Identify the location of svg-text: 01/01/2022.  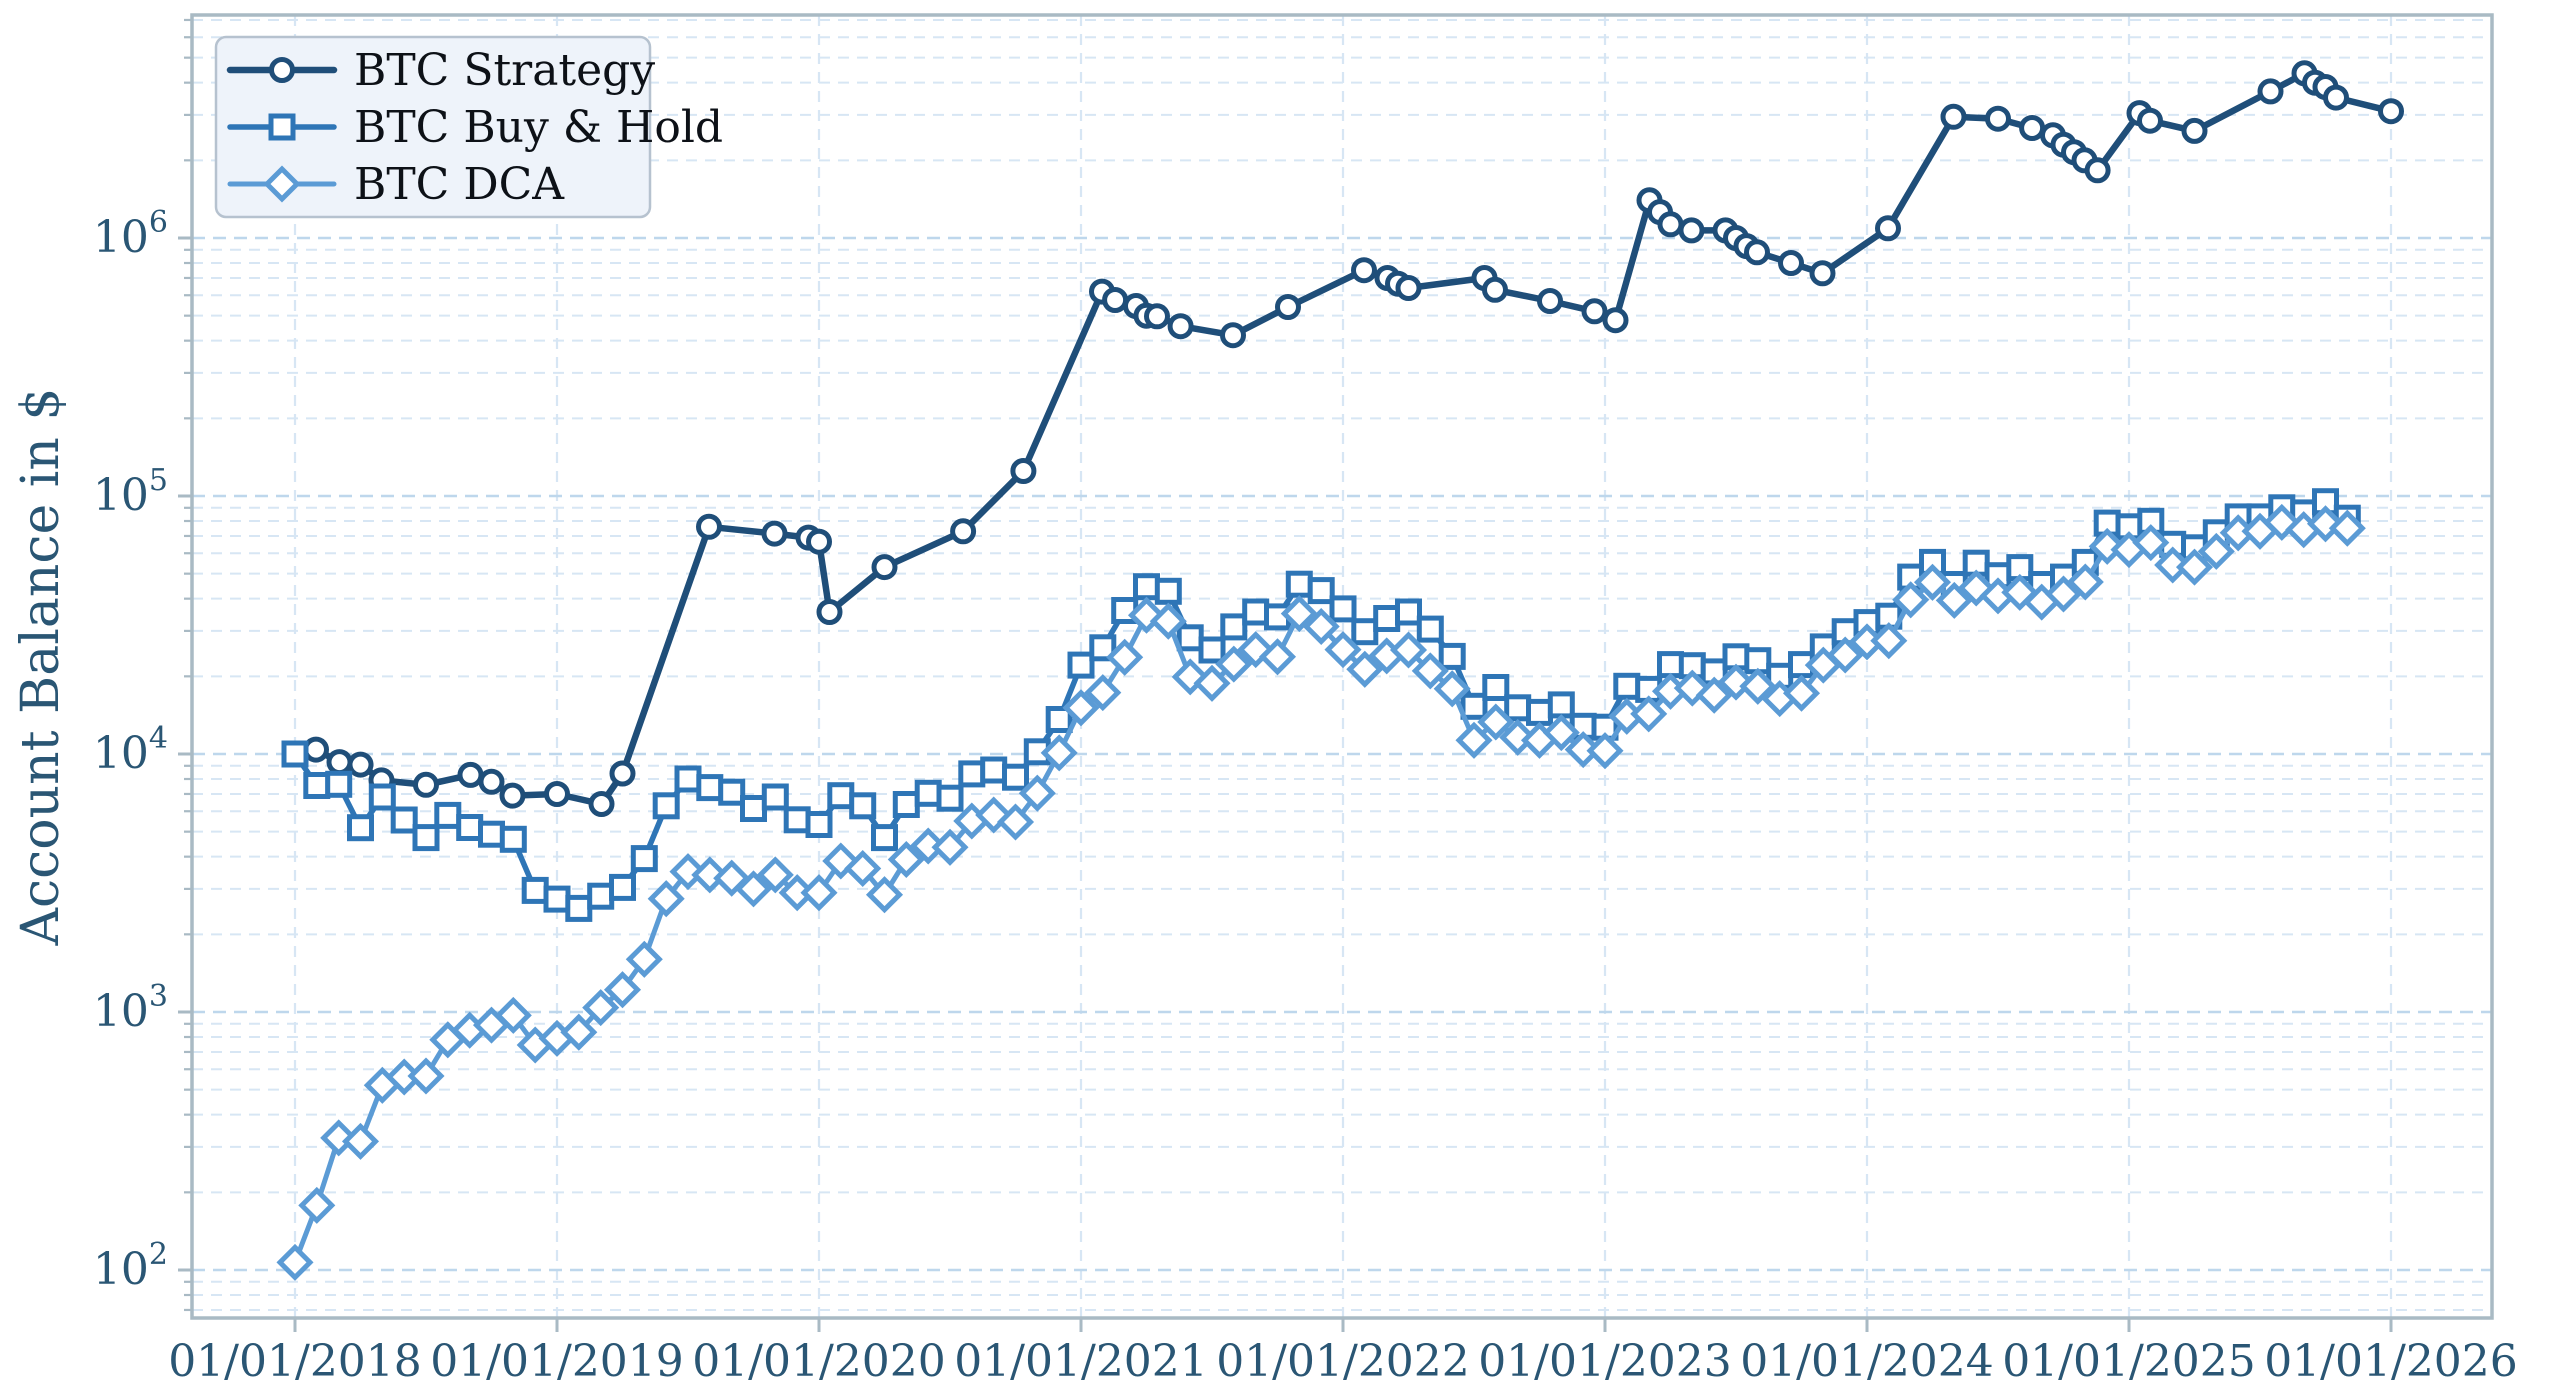
(1343, 1361).